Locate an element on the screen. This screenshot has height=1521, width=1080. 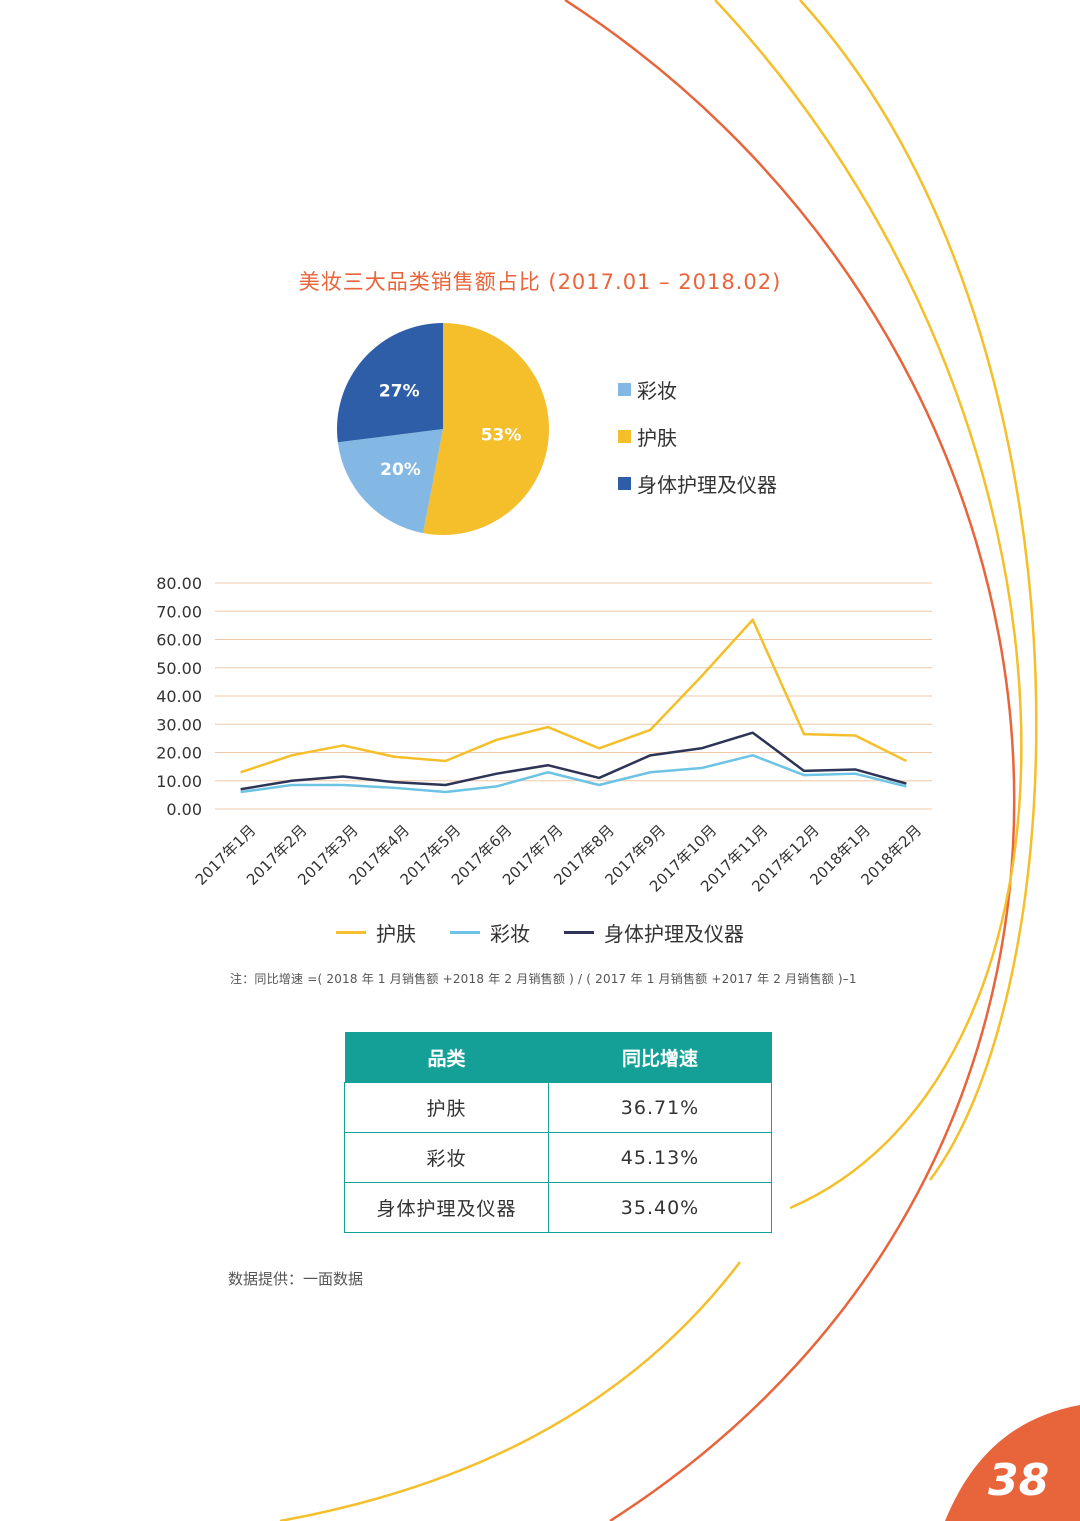
table-cell-growth: 45.13% is located at coordinates (660, 1157).